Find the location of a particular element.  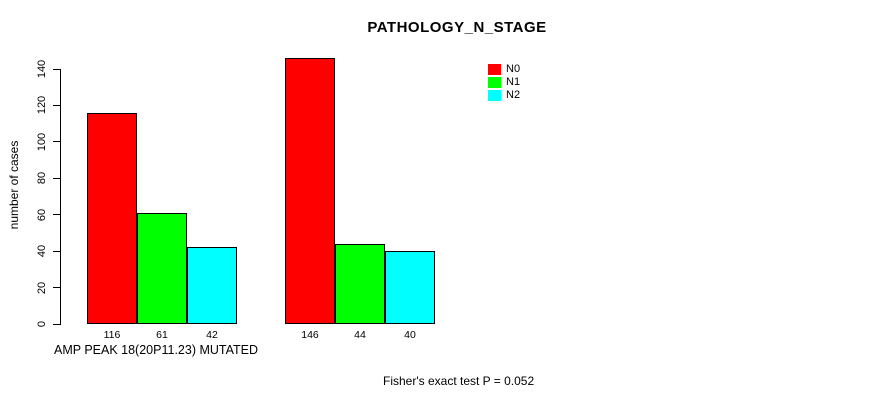

legend-label: N2 is located at coordinates (513, 95).